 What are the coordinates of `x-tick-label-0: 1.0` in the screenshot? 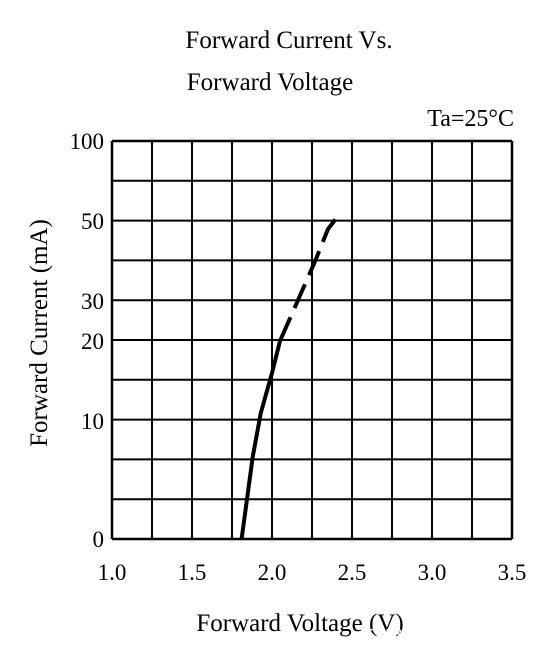 It's located at (112, 572).